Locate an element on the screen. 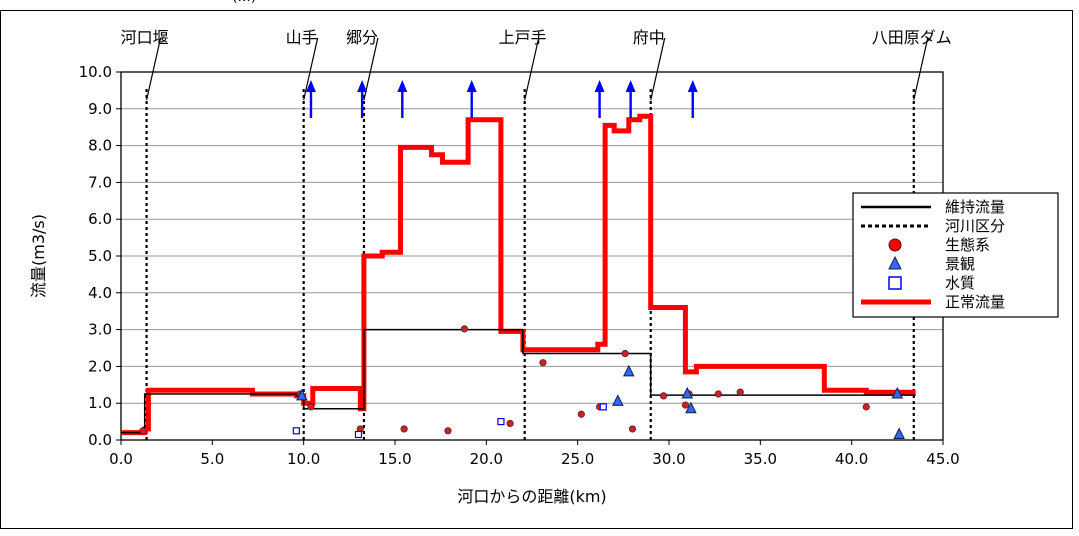  river-division-label: 河口堰 is located at coordinates (145, 37).